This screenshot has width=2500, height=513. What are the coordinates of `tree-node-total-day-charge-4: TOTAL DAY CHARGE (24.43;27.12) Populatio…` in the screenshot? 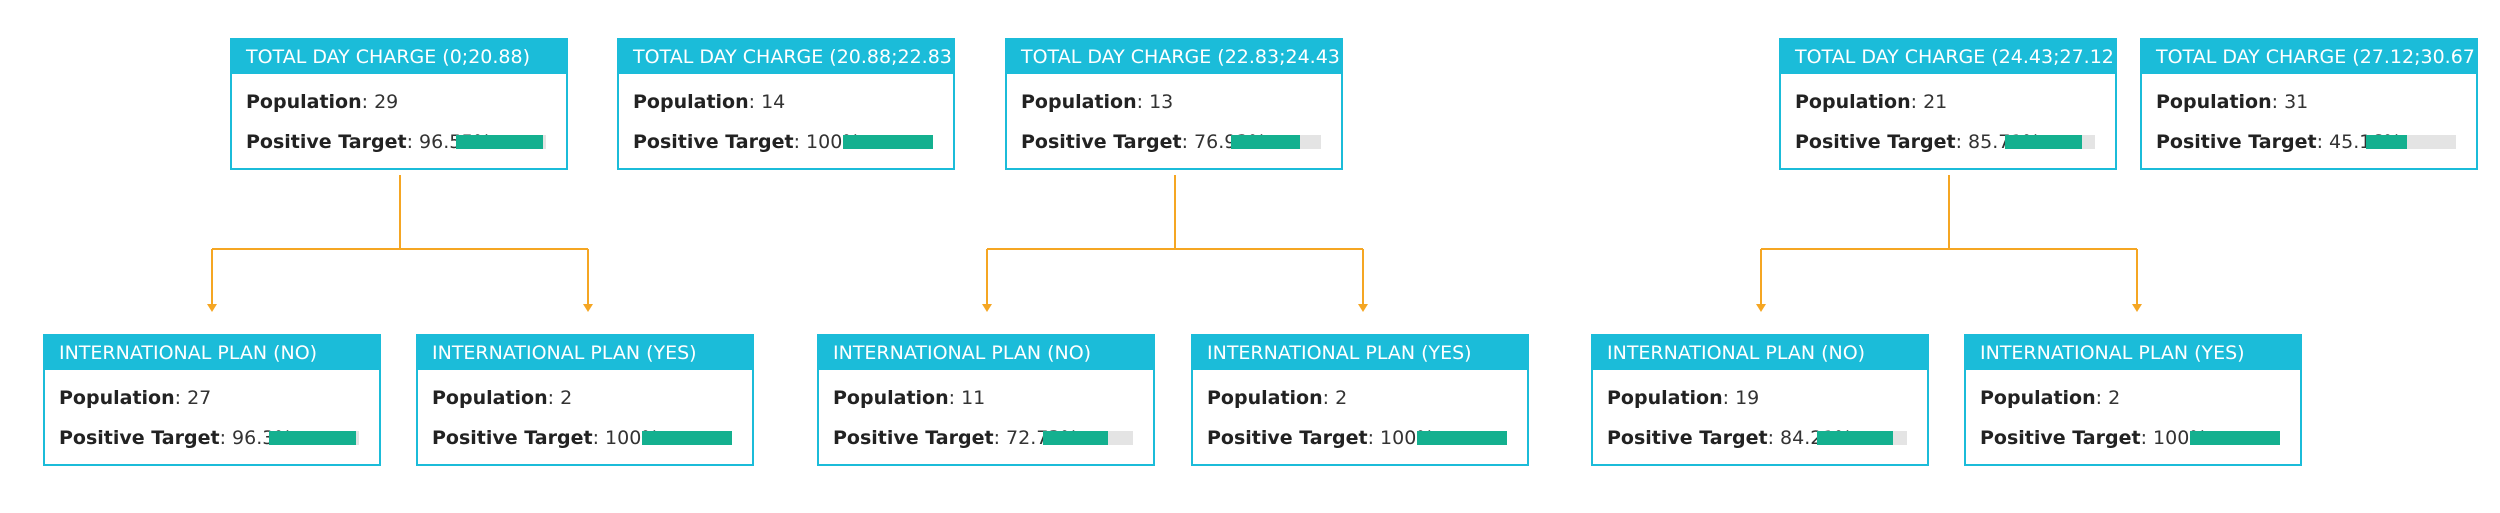 It's located at (1948, 104).